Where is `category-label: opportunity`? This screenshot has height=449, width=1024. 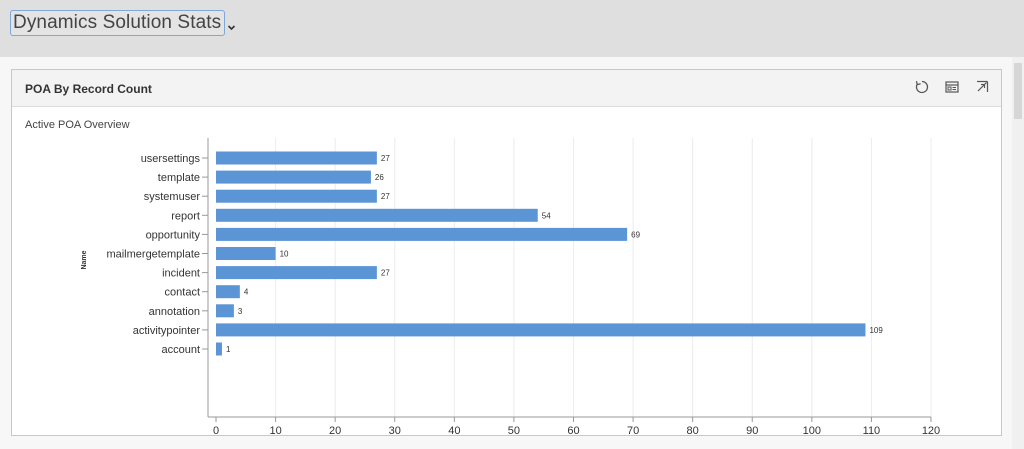 category-label: opportunity is located at coordinates (173, 235).